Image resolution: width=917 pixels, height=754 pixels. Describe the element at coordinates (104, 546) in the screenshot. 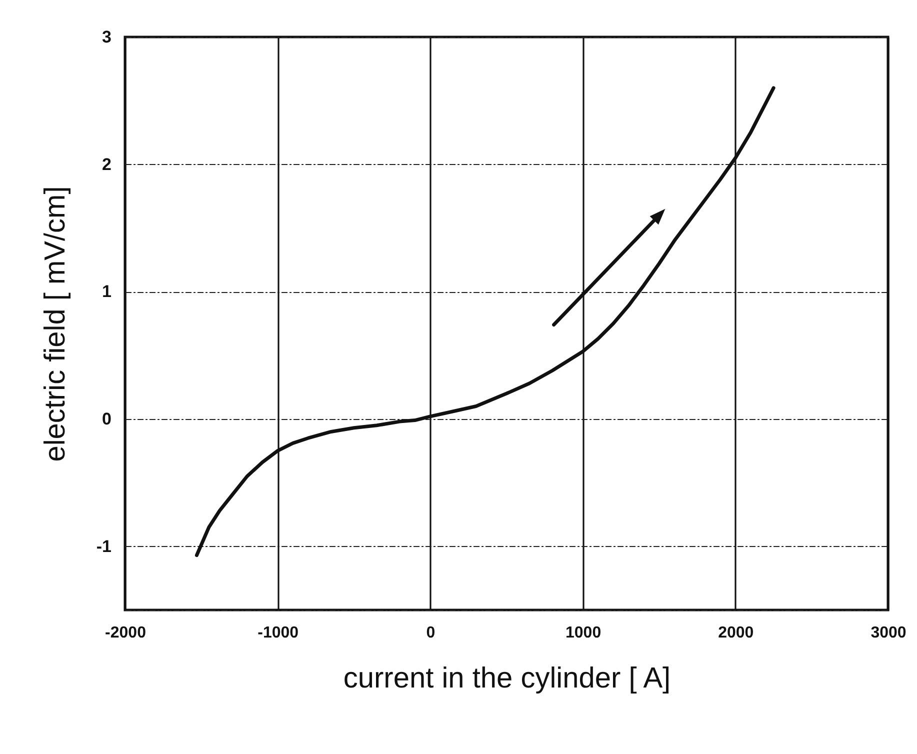

I see `y-tick-label: -1` at that location.